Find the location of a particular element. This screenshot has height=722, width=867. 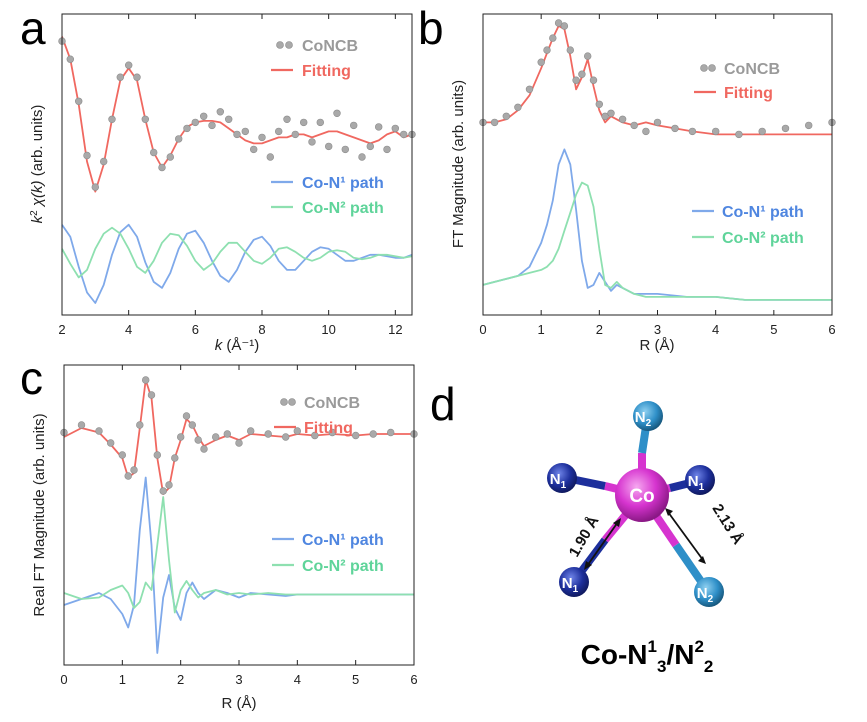

bond-length-label-2: 2.13 Å is located at coordinates (728, 524).